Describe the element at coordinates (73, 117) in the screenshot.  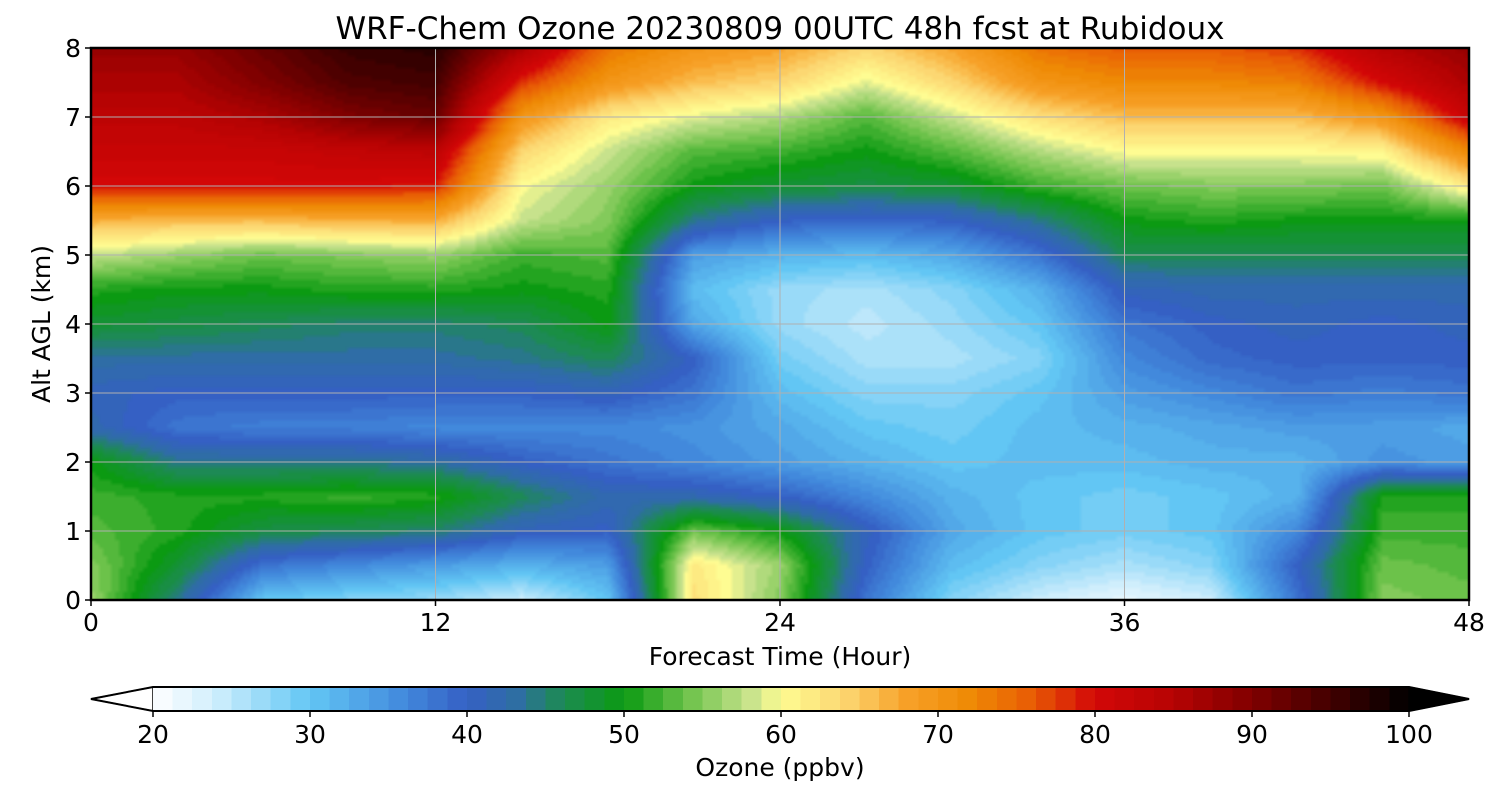
I see `y-tick-label: 7` at that location.